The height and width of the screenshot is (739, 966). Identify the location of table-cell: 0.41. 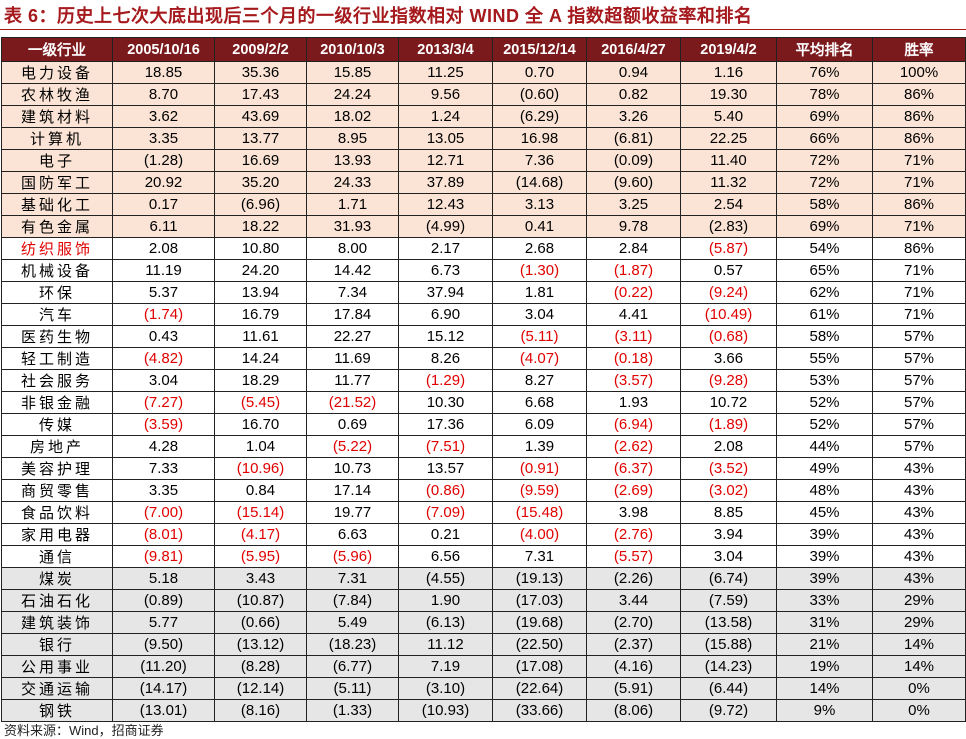
(539, 226).